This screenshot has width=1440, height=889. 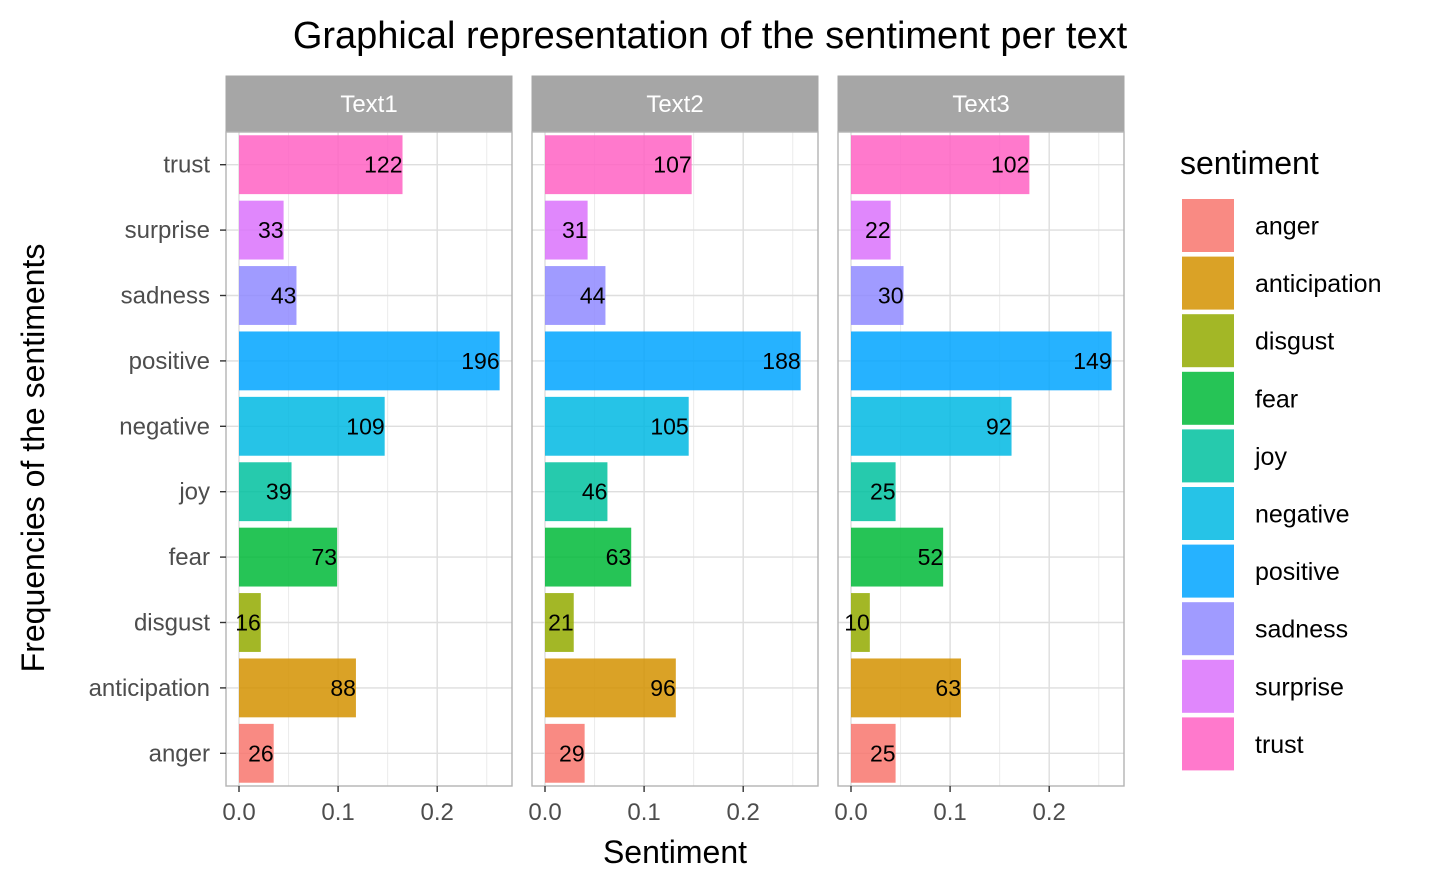 I want to click on y-tick-label-surprise: surprise, so click(x=167, y=230).